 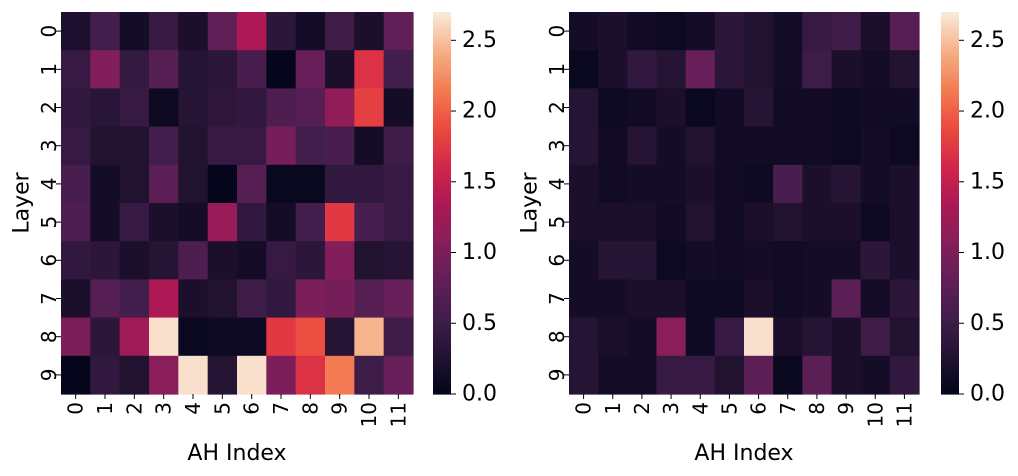 I want to click on y-tick-label: 5, so click(x=557, y=222).